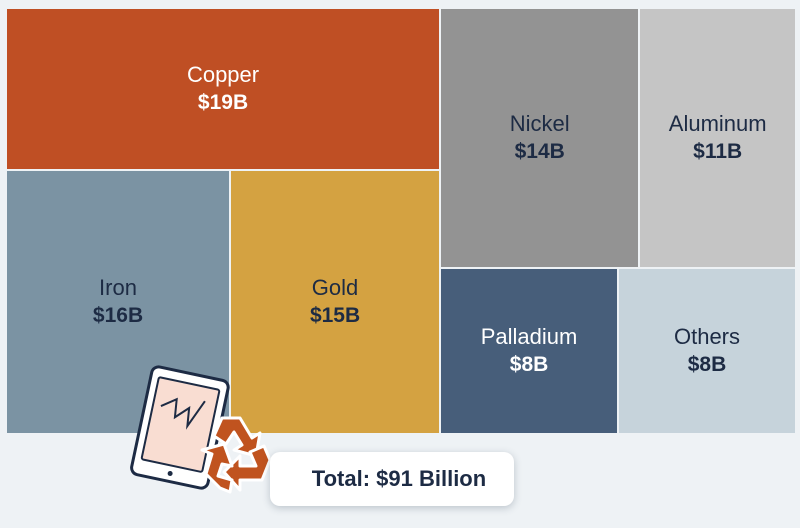  Describe the element at coordinates (529, 350) in the screenshot. I see `tile-palladium: Palladium $8B` at that location.